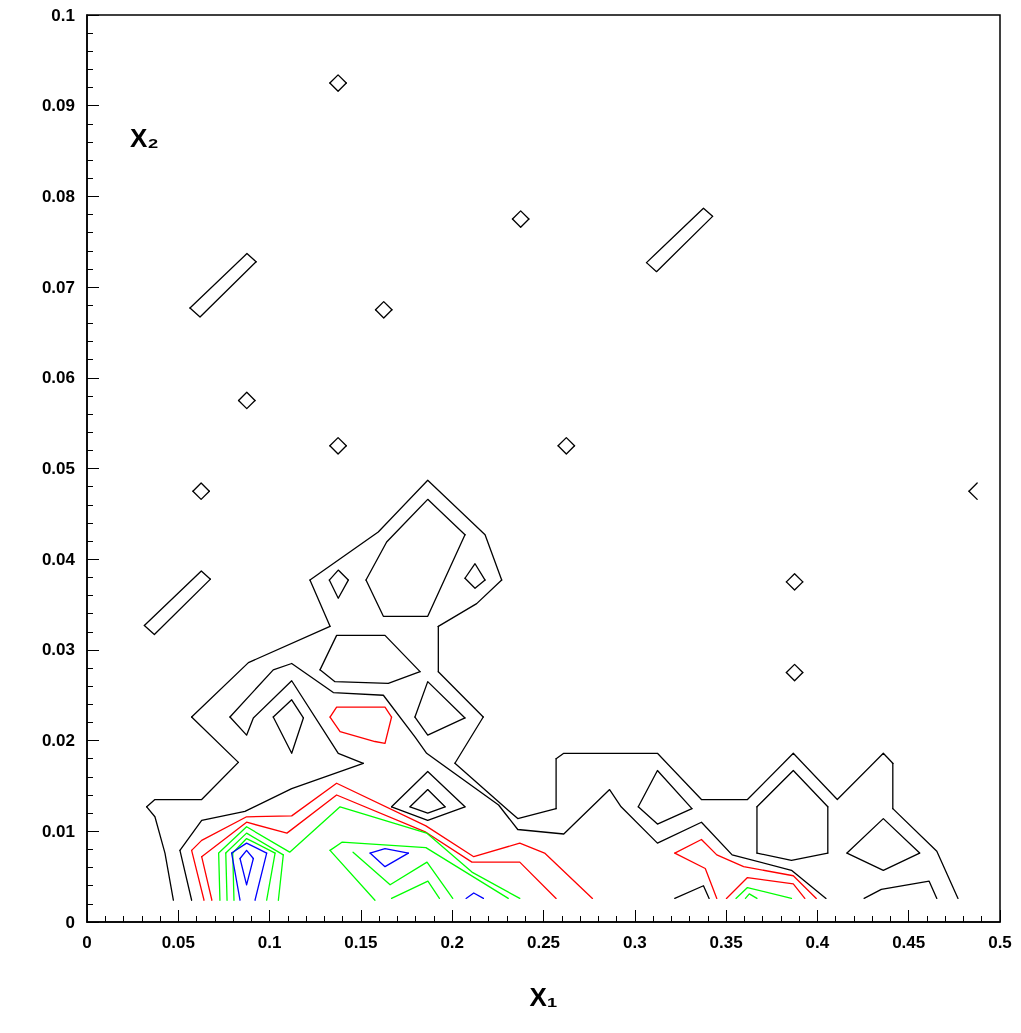  Describe the element at coordinates (58, 741) in the screenshot. I see `y-tick-label: 0.02` at that location.